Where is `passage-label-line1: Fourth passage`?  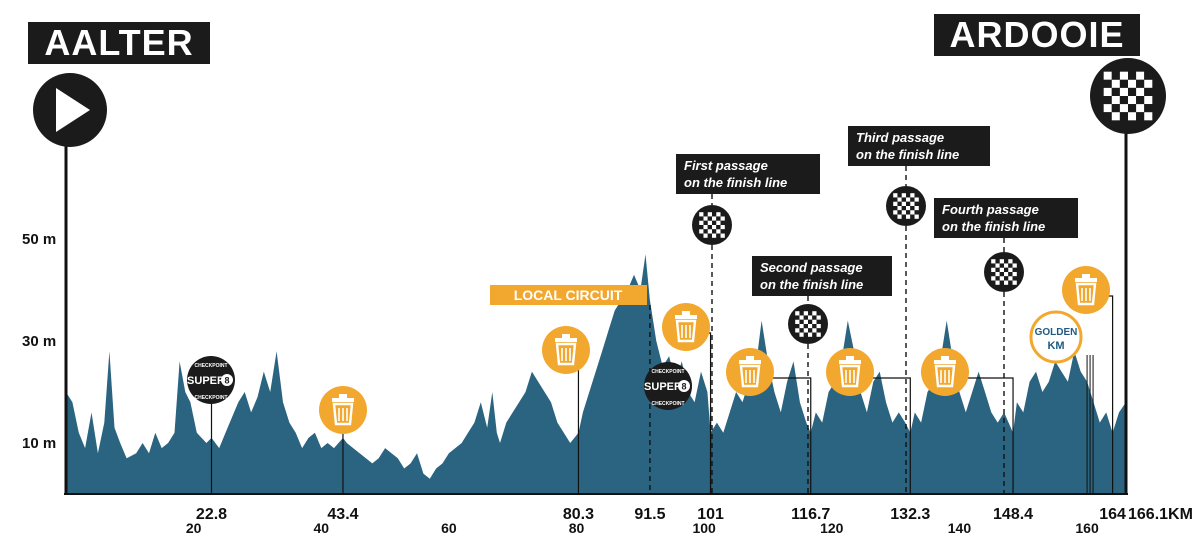 passage-label-line1: Fourth passage is located at coordinates (990, 209).